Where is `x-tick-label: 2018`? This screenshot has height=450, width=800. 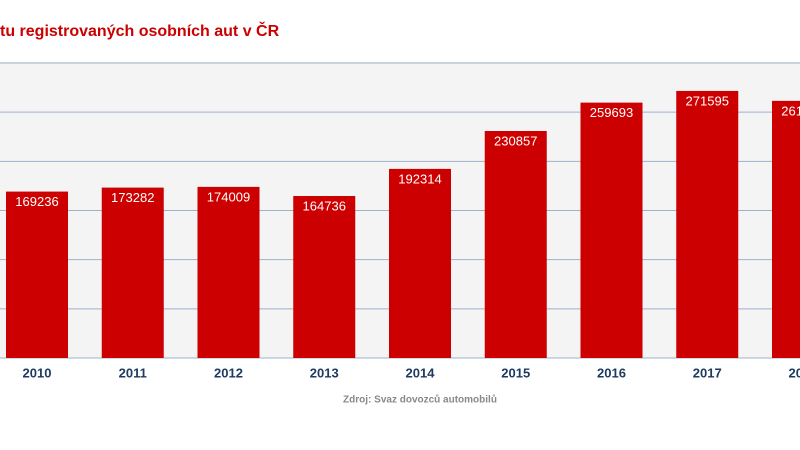 x-tick-label: 2018 is located at coordinates (794, 372).